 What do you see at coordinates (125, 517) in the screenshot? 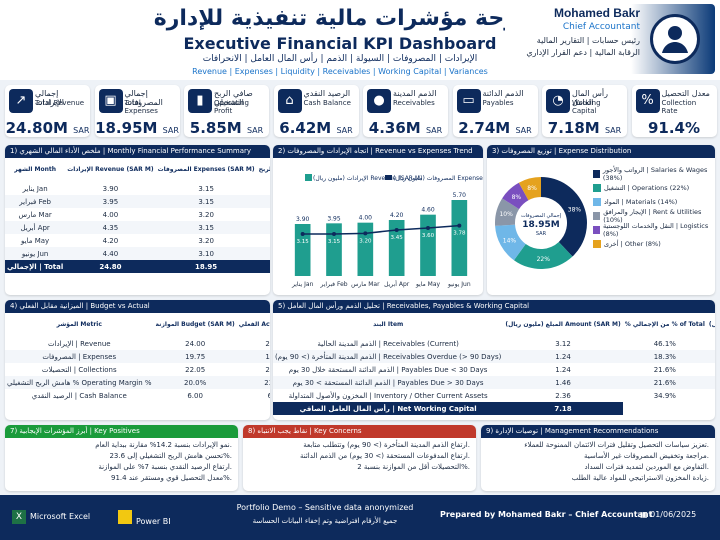
I see `powerbi-icon` at bounding box center [125, 517].